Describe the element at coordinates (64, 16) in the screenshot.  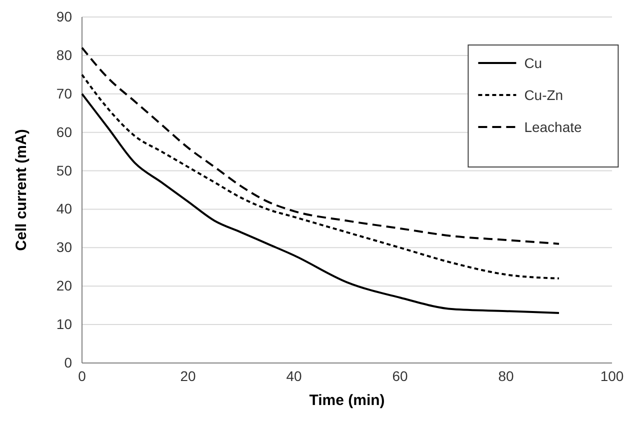
I see `y-tick-label: 90` at that location.